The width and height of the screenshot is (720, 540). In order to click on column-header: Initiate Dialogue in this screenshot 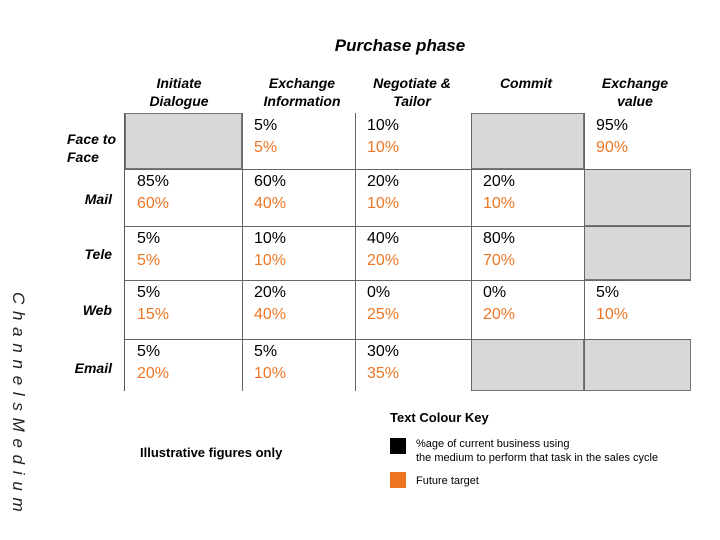, I will do `click(179, 92)`.